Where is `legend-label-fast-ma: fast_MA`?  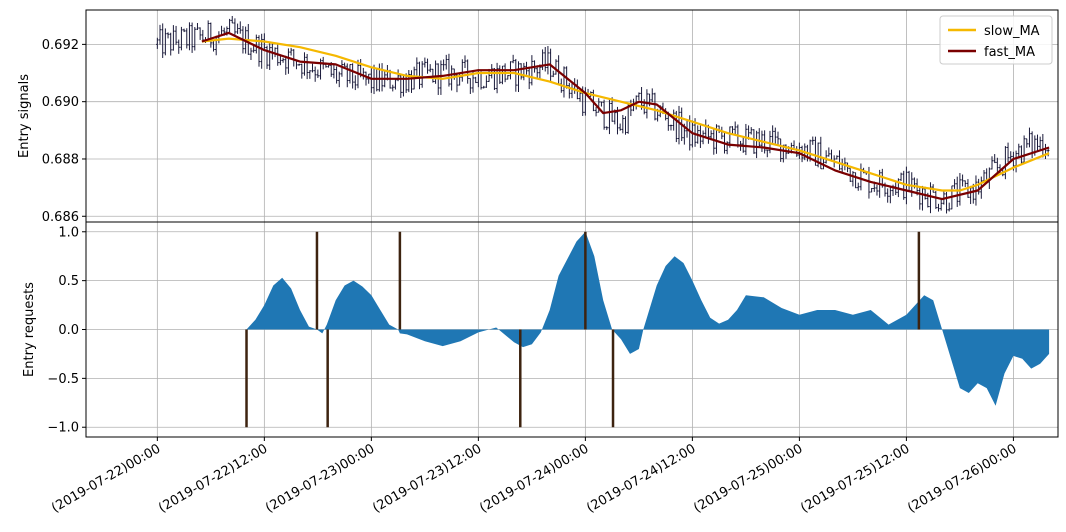
legend-label-fast-ma: fast_MA is located at coordinates (1009, 52).